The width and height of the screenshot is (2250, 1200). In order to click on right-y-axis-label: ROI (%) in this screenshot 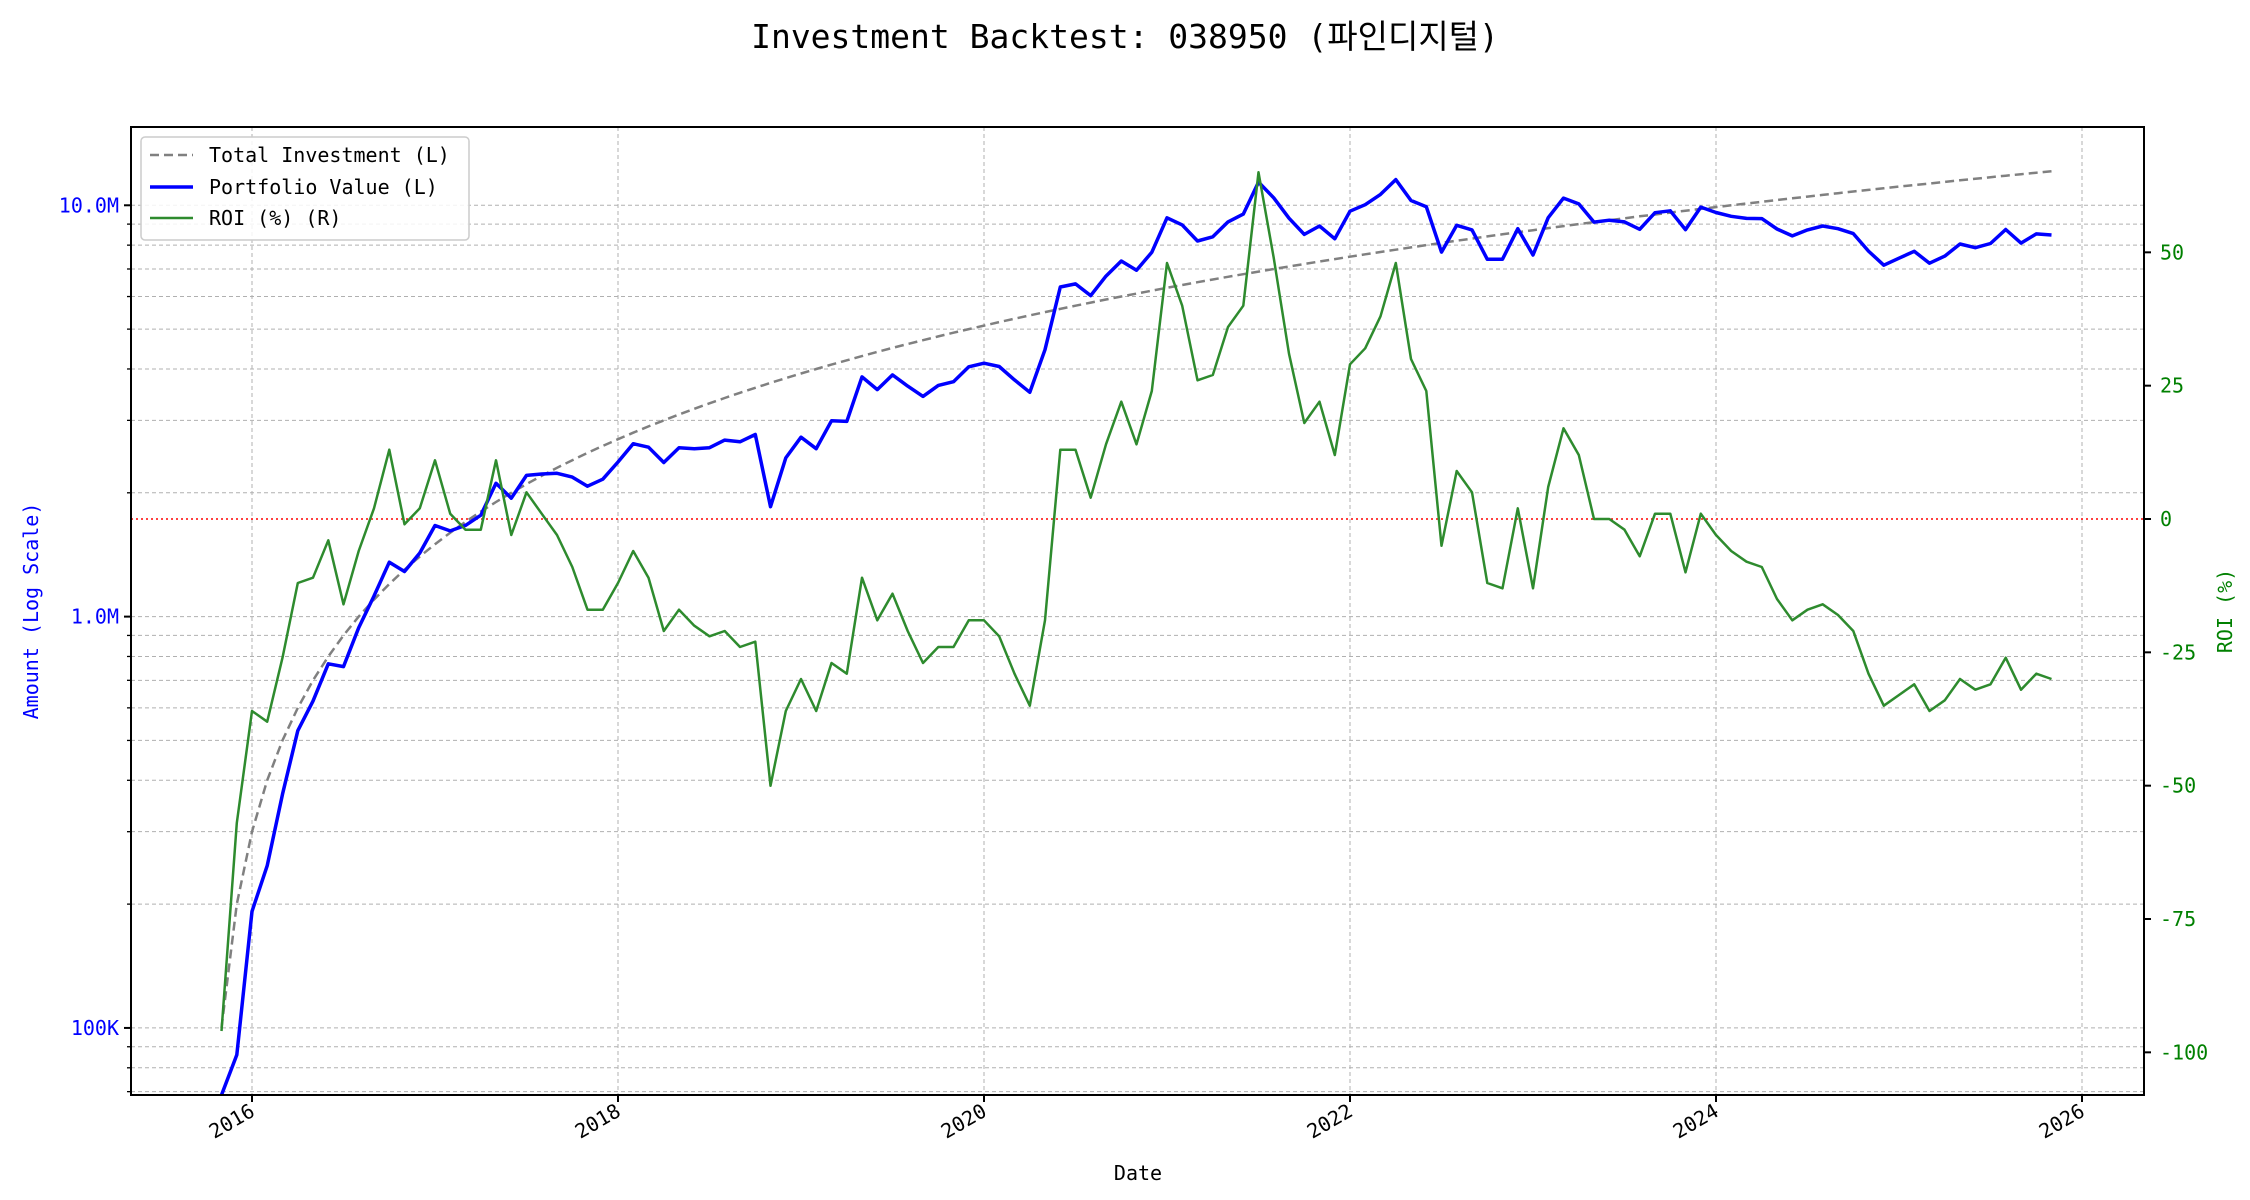, I will do `click(2225, 611)`.